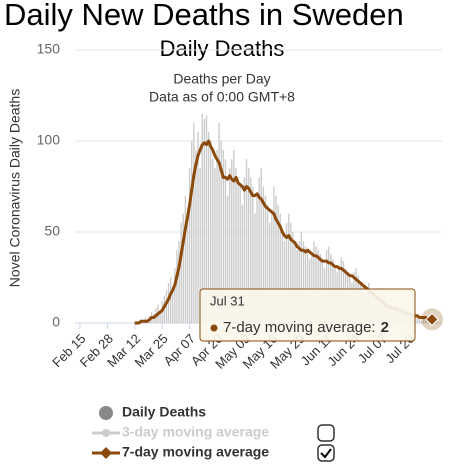 The height and width of the screenshot is (469, 450). I want to click on tooltip-label: 7-day moving average:, so click(299, 327).